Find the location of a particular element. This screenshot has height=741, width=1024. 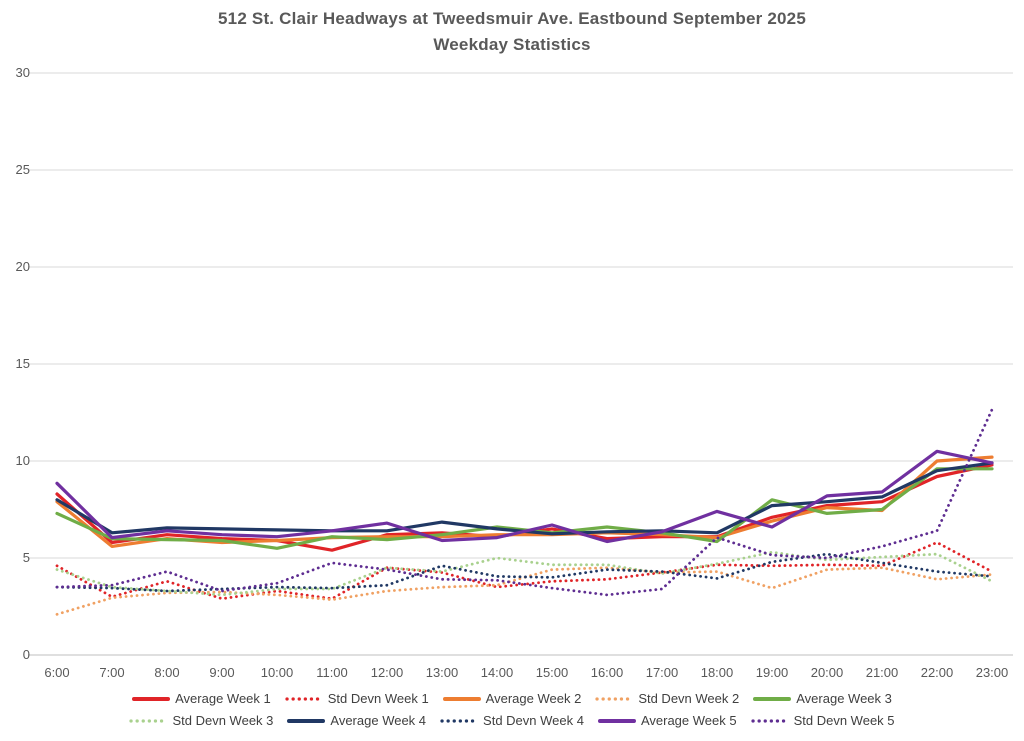

legend-item-std-devn-week-5: Std Devn Week 5 is located at coordinates (822, 720).